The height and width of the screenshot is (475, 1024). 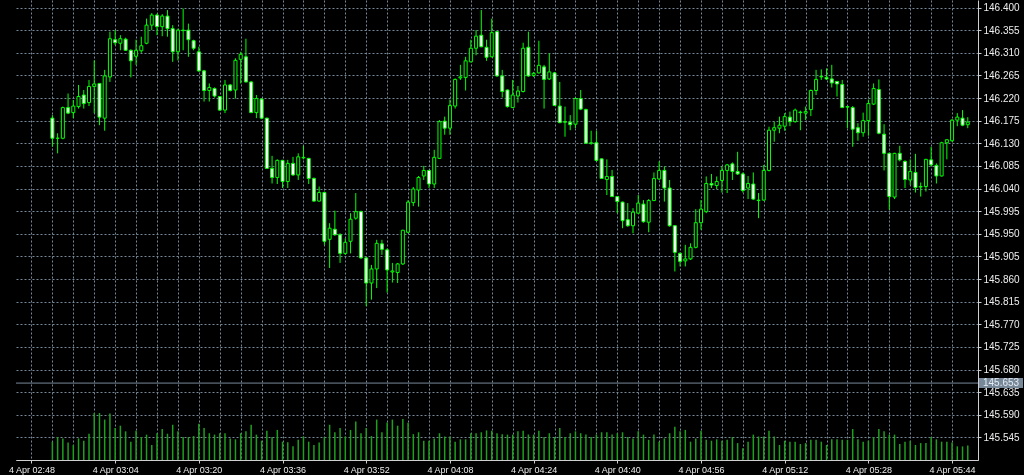 What do you see at coordinates (31, 469) in the screenshot?
I see `x-tick-label: 4 Apr 02:48` at bounding box center [31, 469].